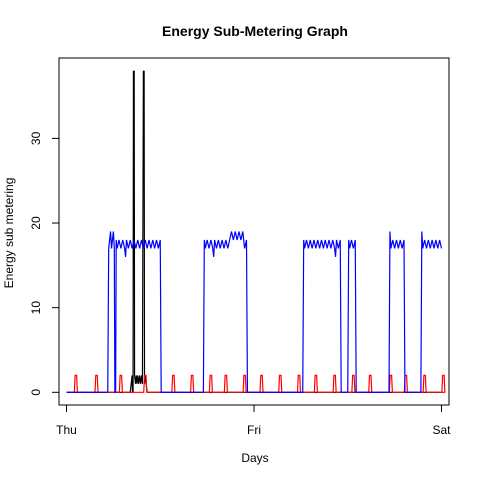 The width and height of the screenshot is (480, 480). Describe the element at coordinates (254, 430) in the screenshot. I see `x-tick-label: Fri` at that location.